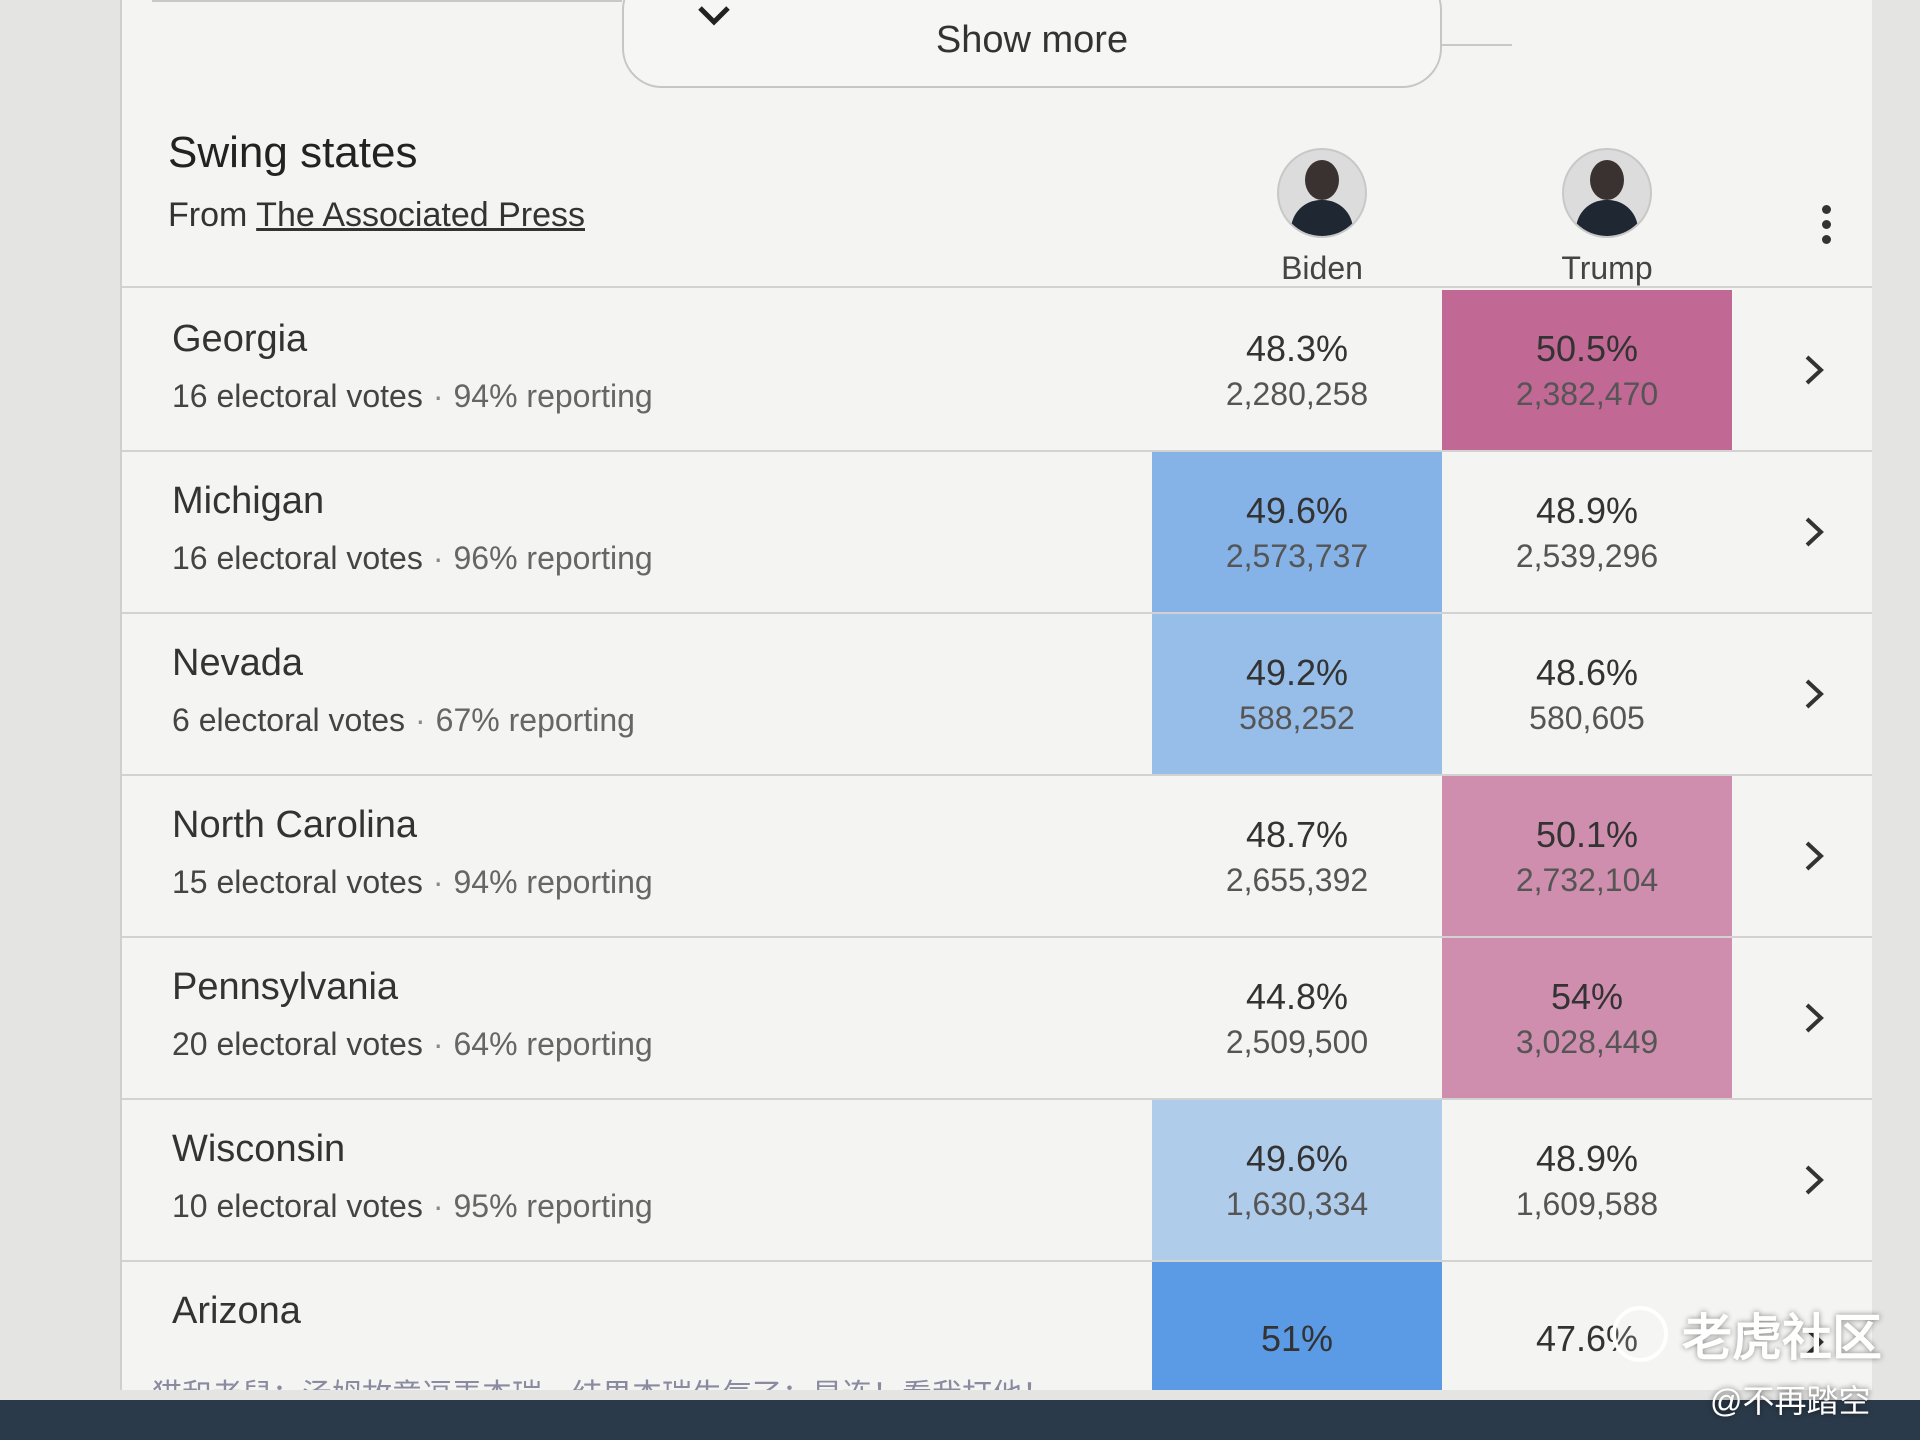 The width and height of the screenshot is (1920, 1440). I want to click on taskbar, so click(960, 1420).